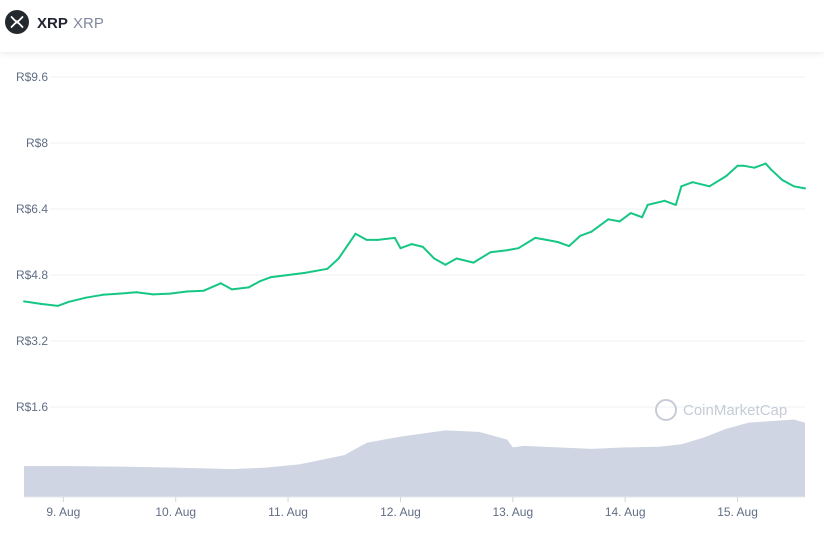  Describe the element at coordinates (52, 23) in the screenshot. I see `coin-name: XRP` at that location.